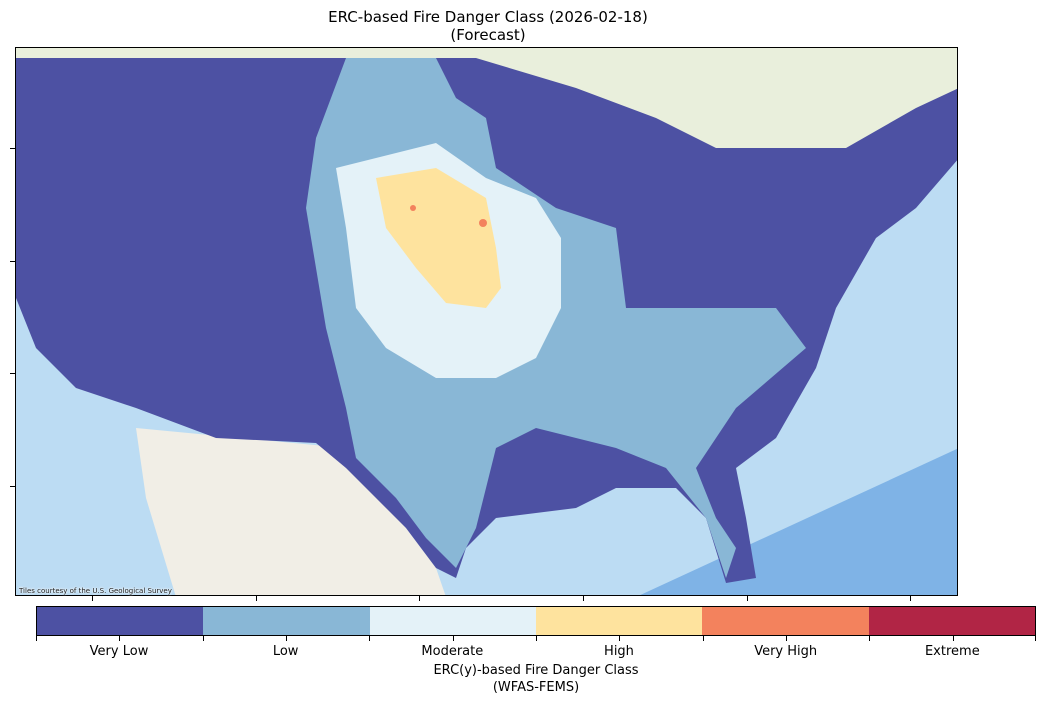 The height and width of the screenshot is (705, 1046). Describe the element at coordinates (952, 651) in the screenshot. I see `colorbar-tick-label: Extreme` at that location.